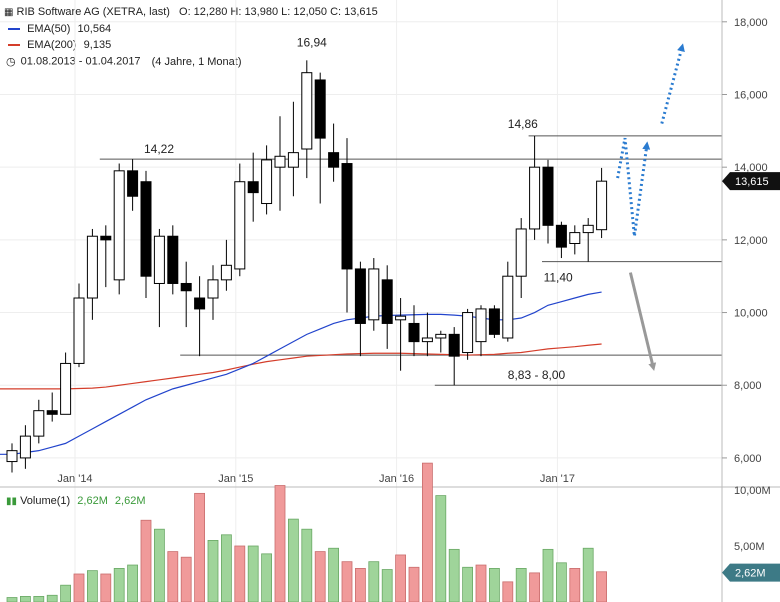  I want to click on level-label: 14,86, so click(523, 124).